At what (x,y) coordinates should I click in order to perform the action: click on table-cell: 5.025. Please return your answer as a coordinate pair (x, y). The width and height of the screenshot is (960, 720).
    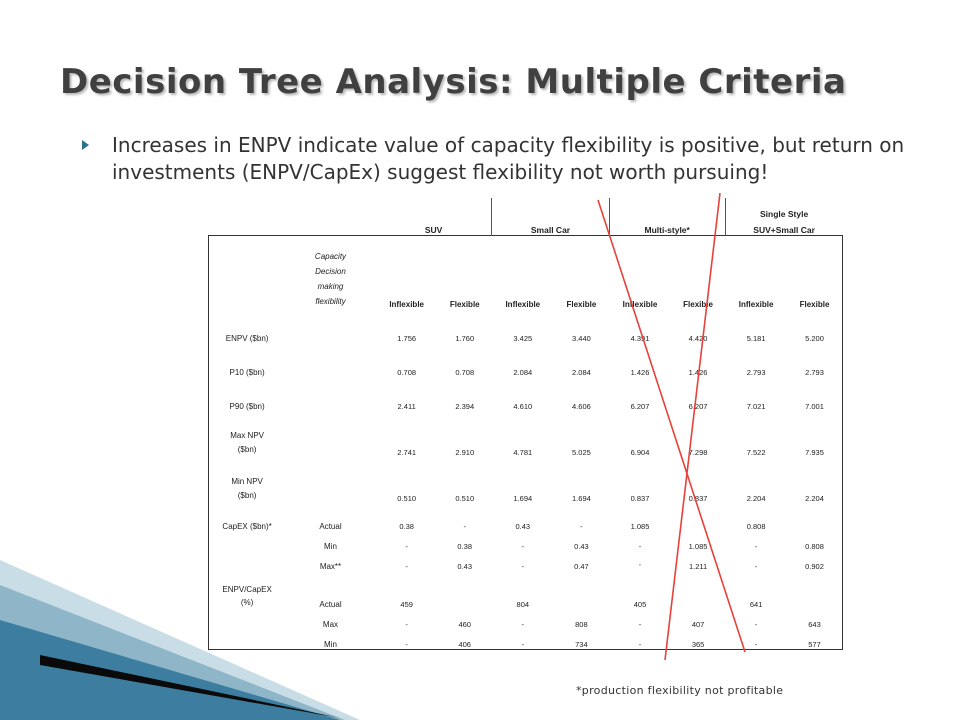
    Looking at the image, I should click on (581, 452).